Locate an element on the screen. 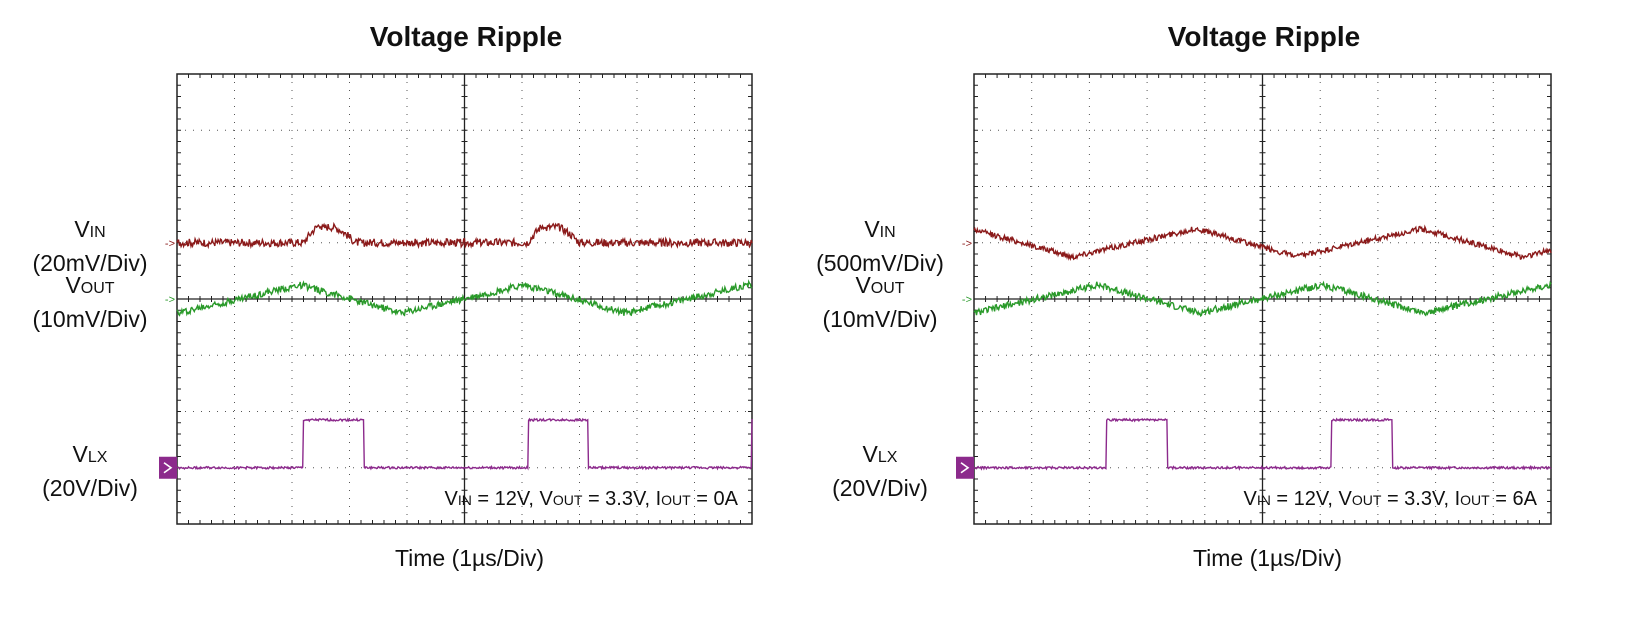 This screenshot has width=1631, height=626. channel-scale-in: (500mV/Div) is located at coordinates (880, 263).